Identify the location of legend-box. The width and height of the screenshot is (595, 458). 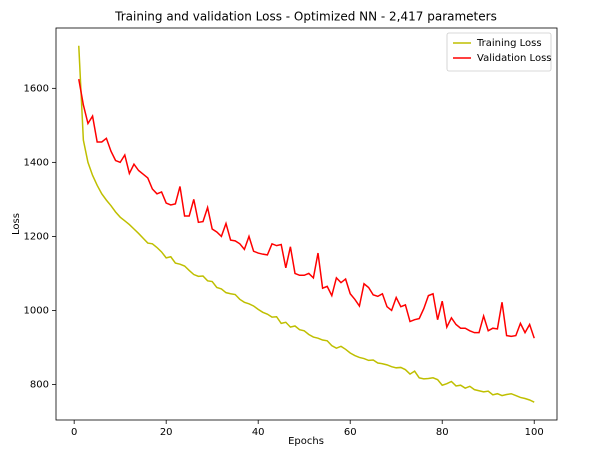
(499, 52).